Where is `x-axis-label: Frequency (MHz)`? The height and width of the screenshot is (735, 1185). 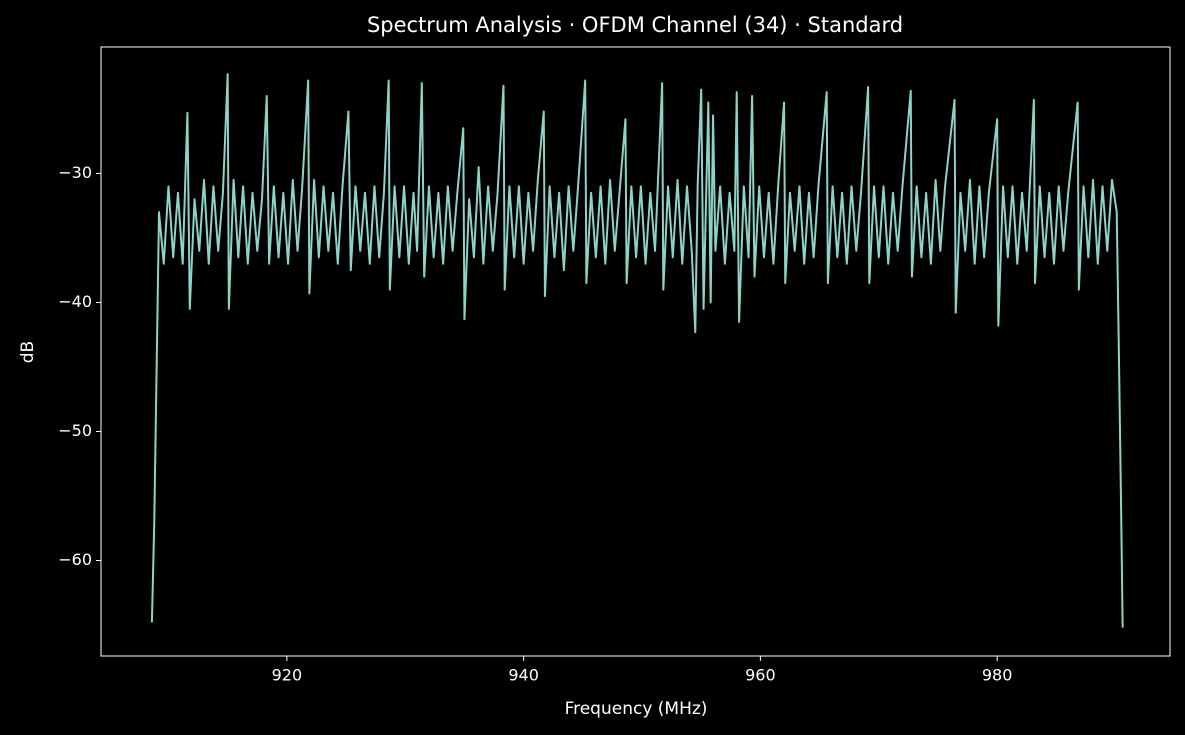
x-axis-label: Frequency (MHz) is located at coordinates (636, 709).